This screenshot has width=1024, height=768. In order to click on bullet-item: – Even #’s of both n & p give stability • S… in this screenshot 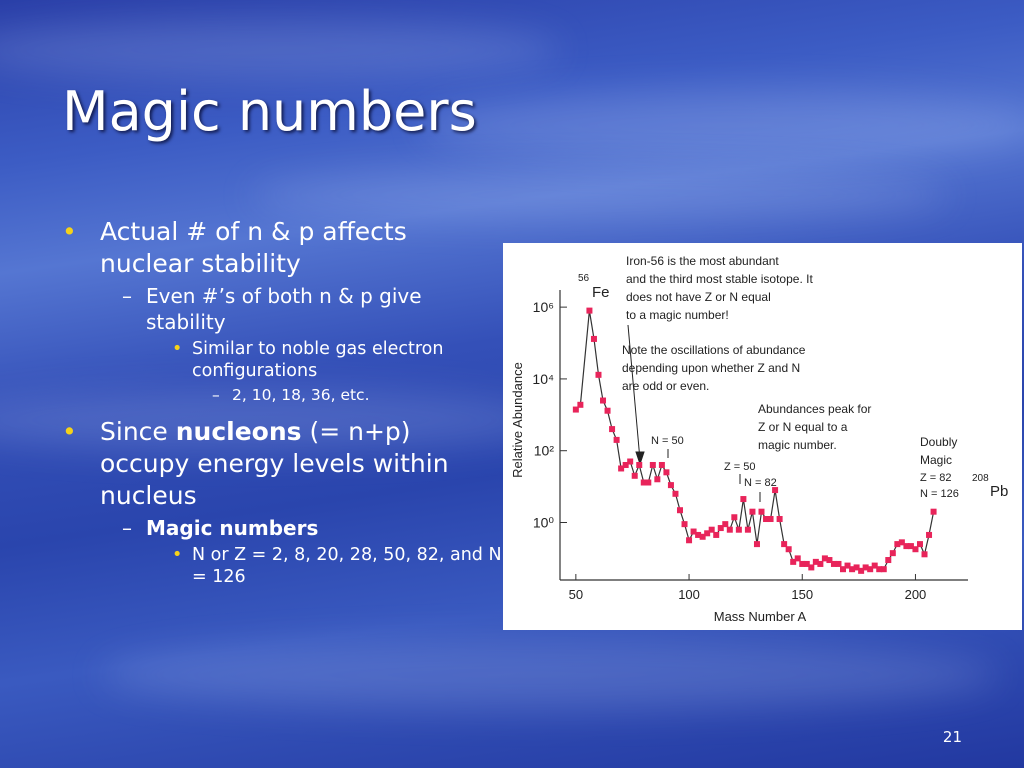, I will do `click(282, 344)`.